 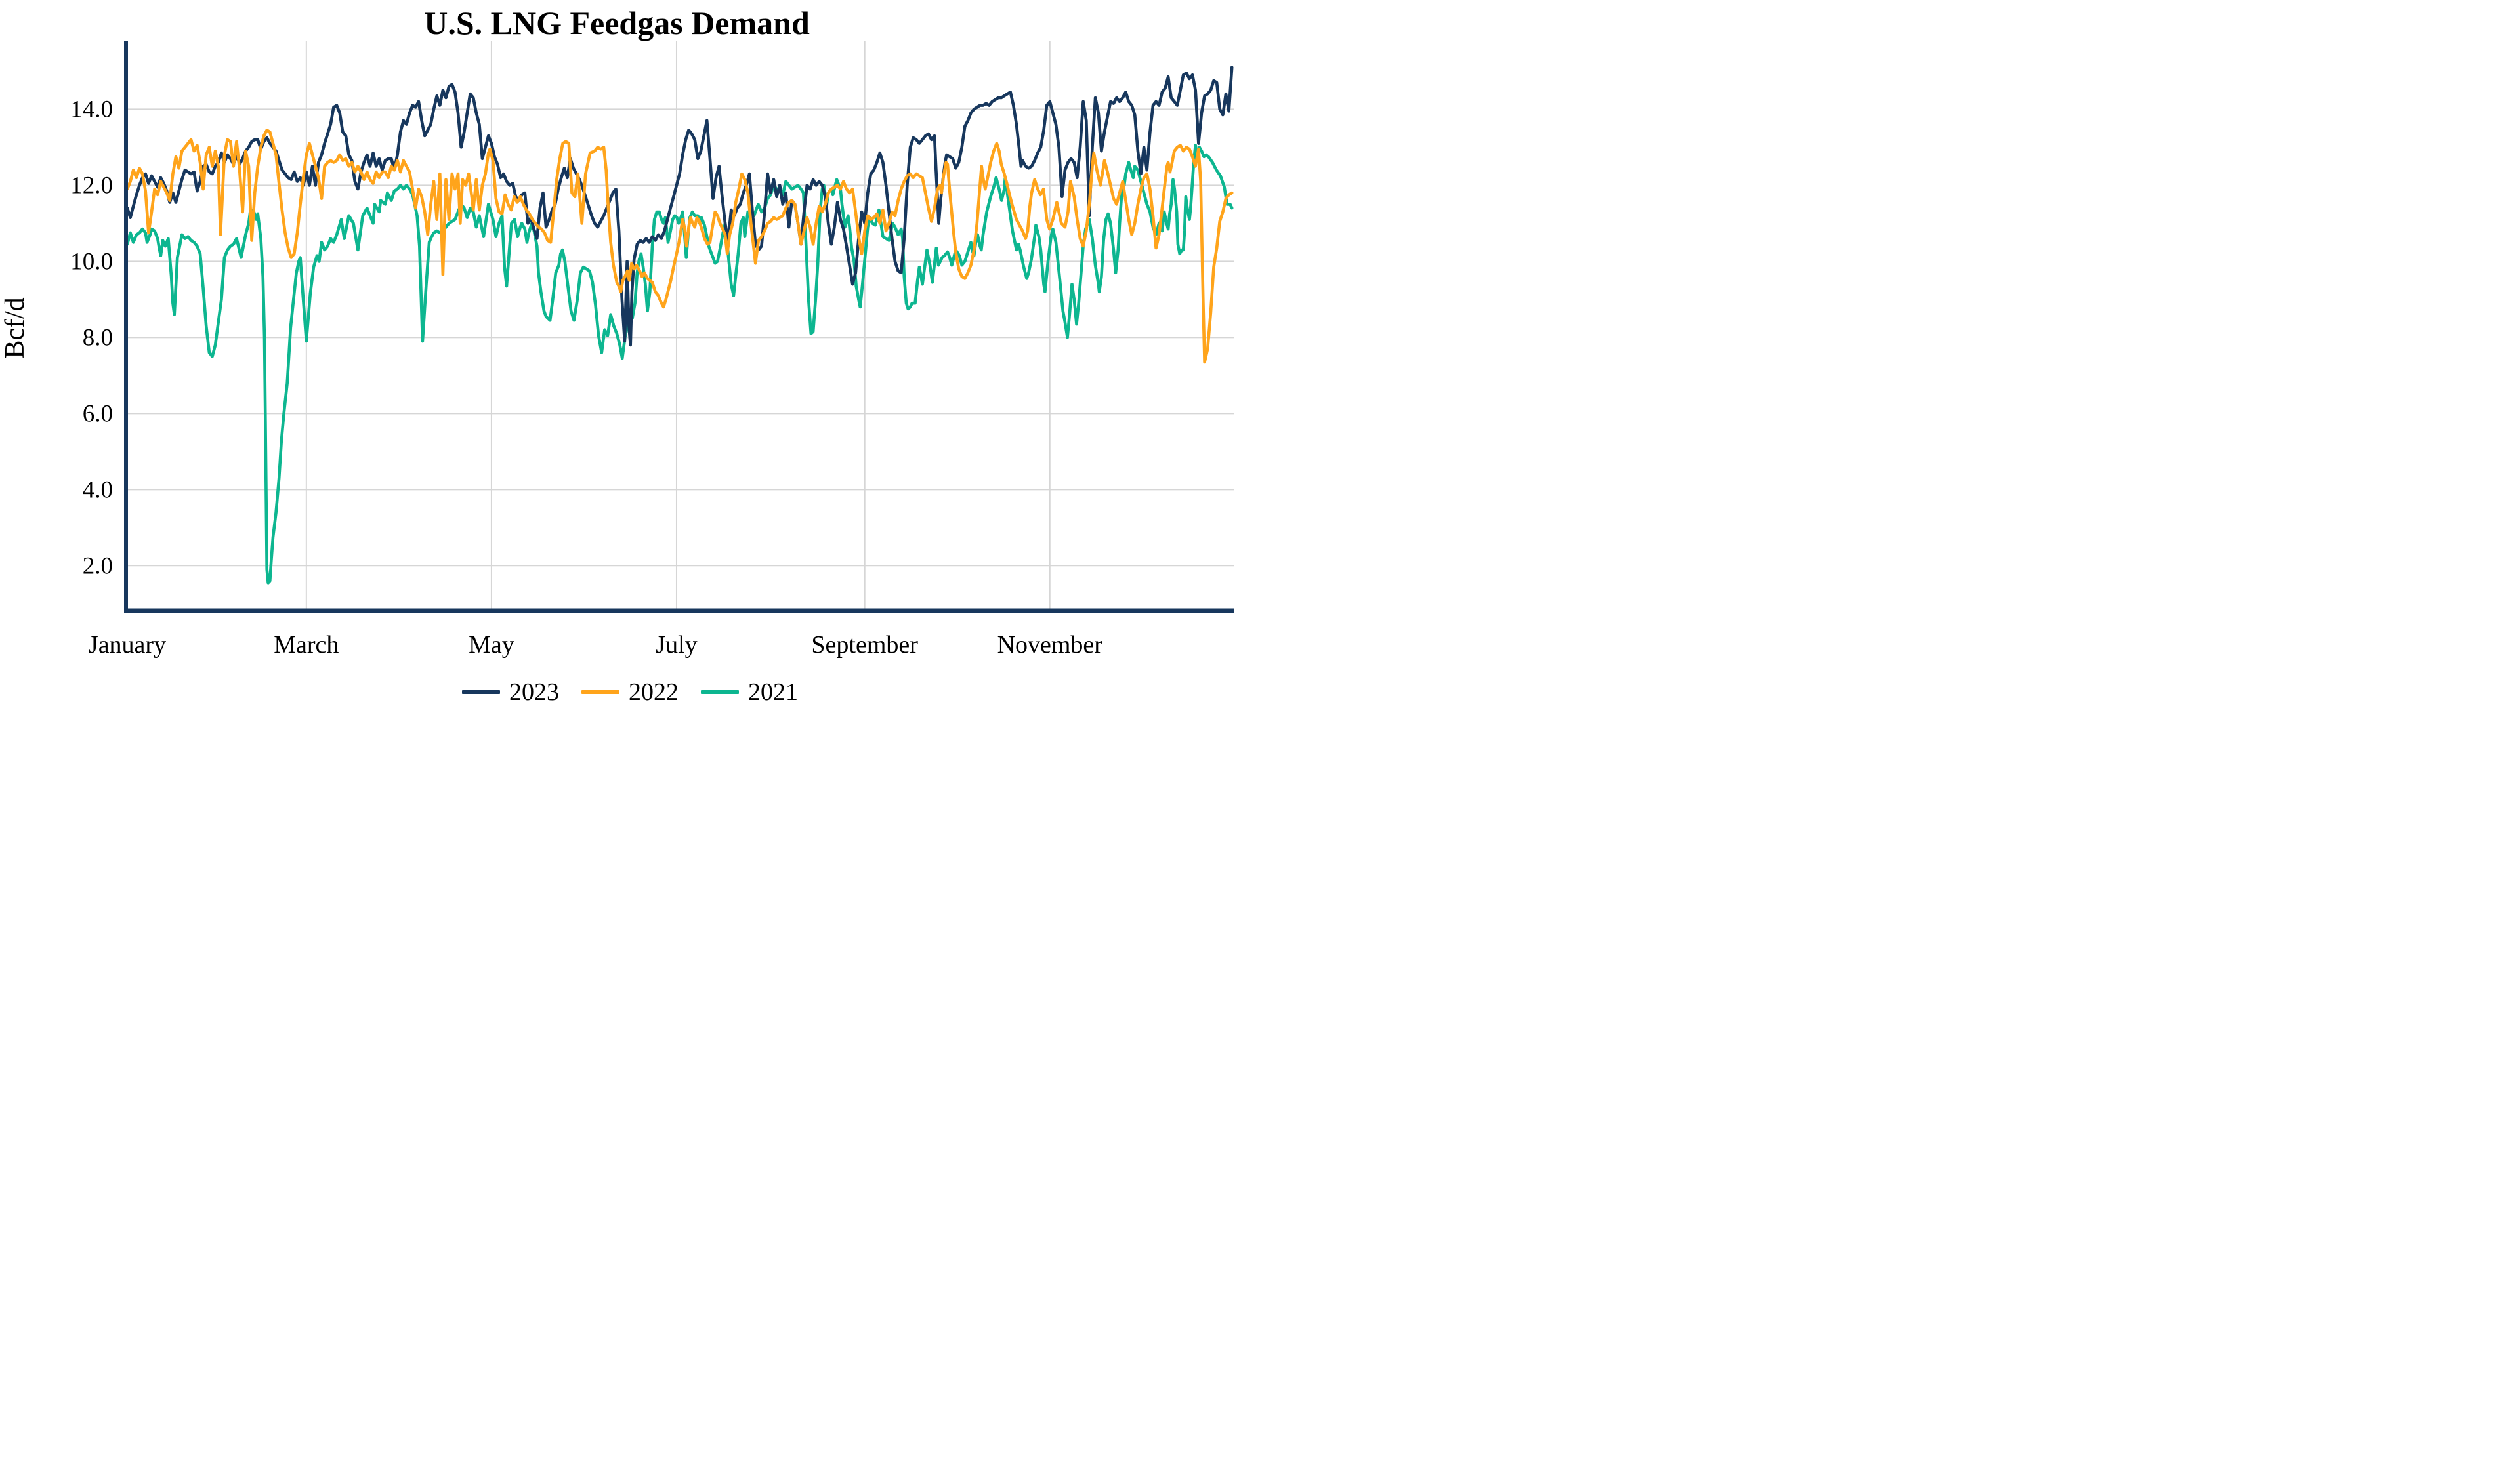 What do you see at coordinates (600, 692) in the screenshot?
I see `legend-swatch-2022` at bounding box center [600, 692].